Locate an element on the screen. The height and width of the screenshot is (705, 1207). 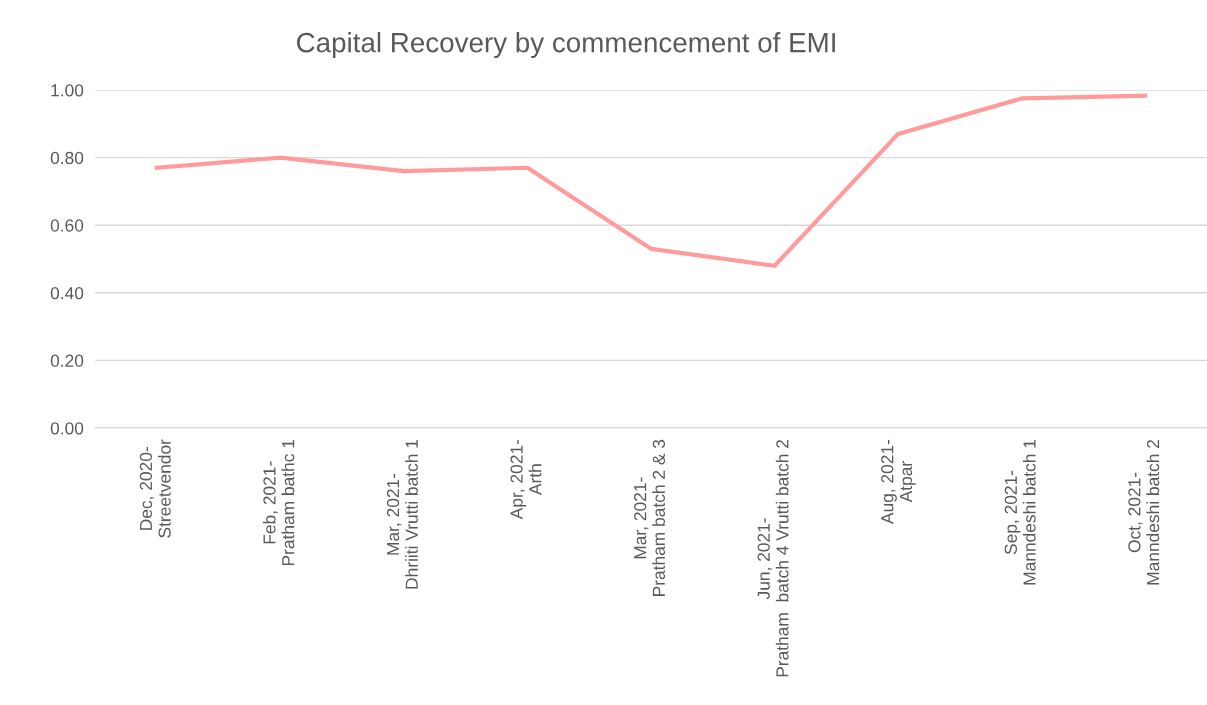
y-tick-label: 1.00 is located at coordinates (67, 90).